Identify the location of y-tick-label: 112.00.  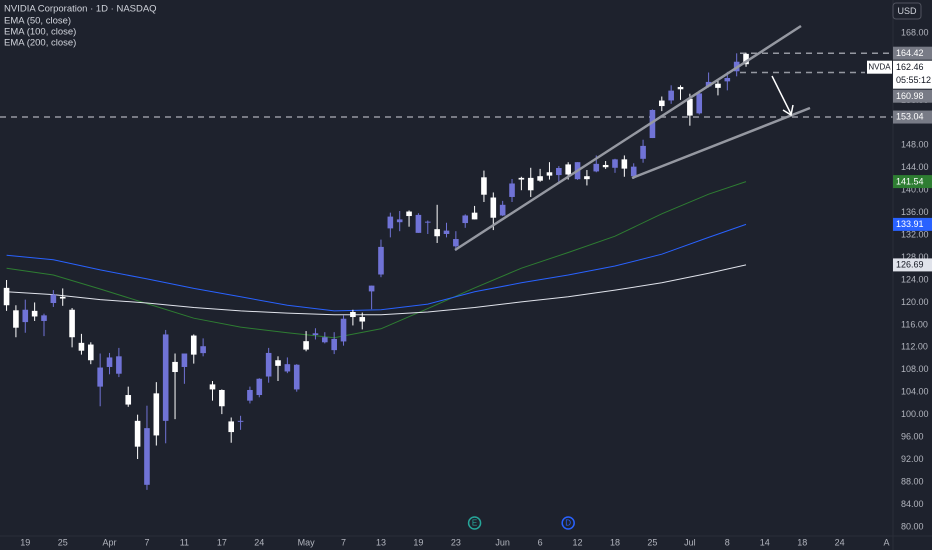
(914, 347).